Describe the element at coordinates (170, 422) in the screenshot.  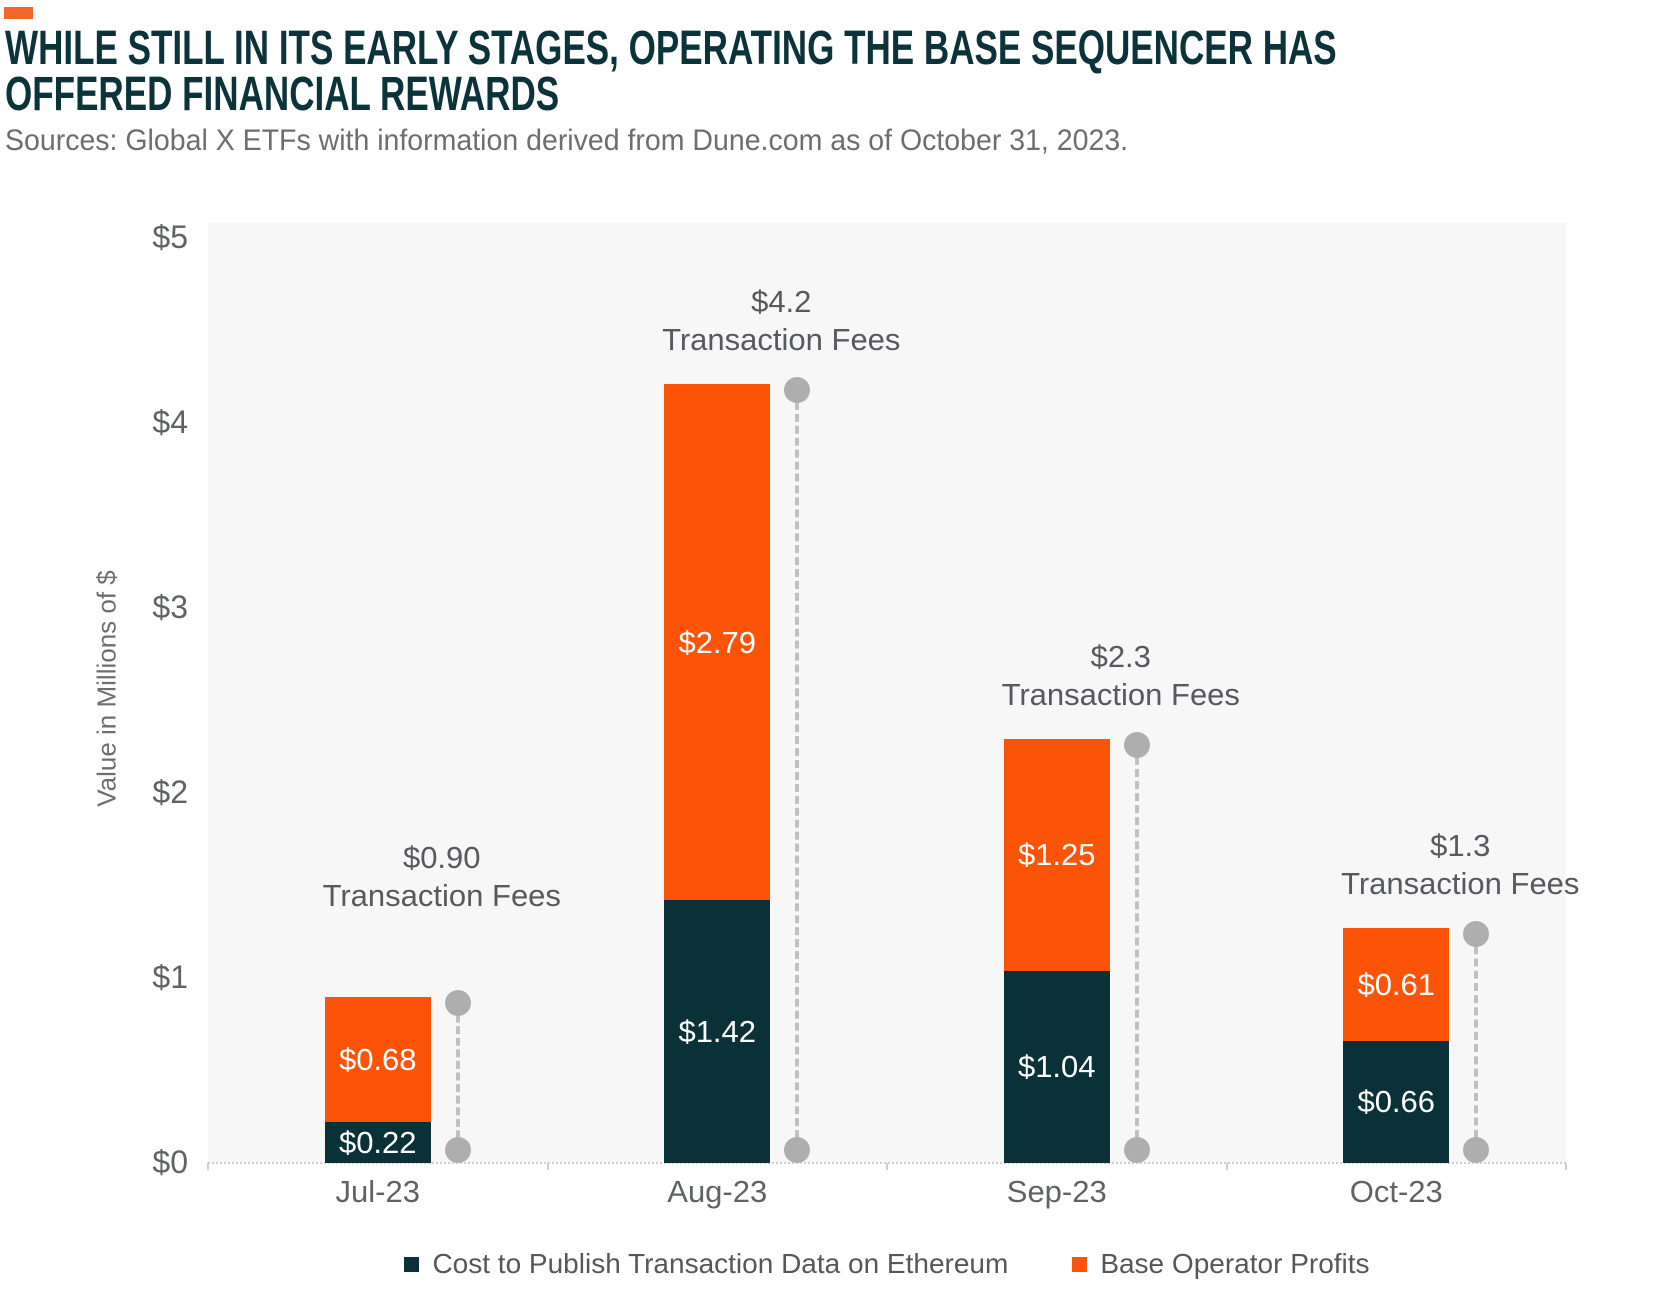
I see `y-tick-label: $4` at that location.